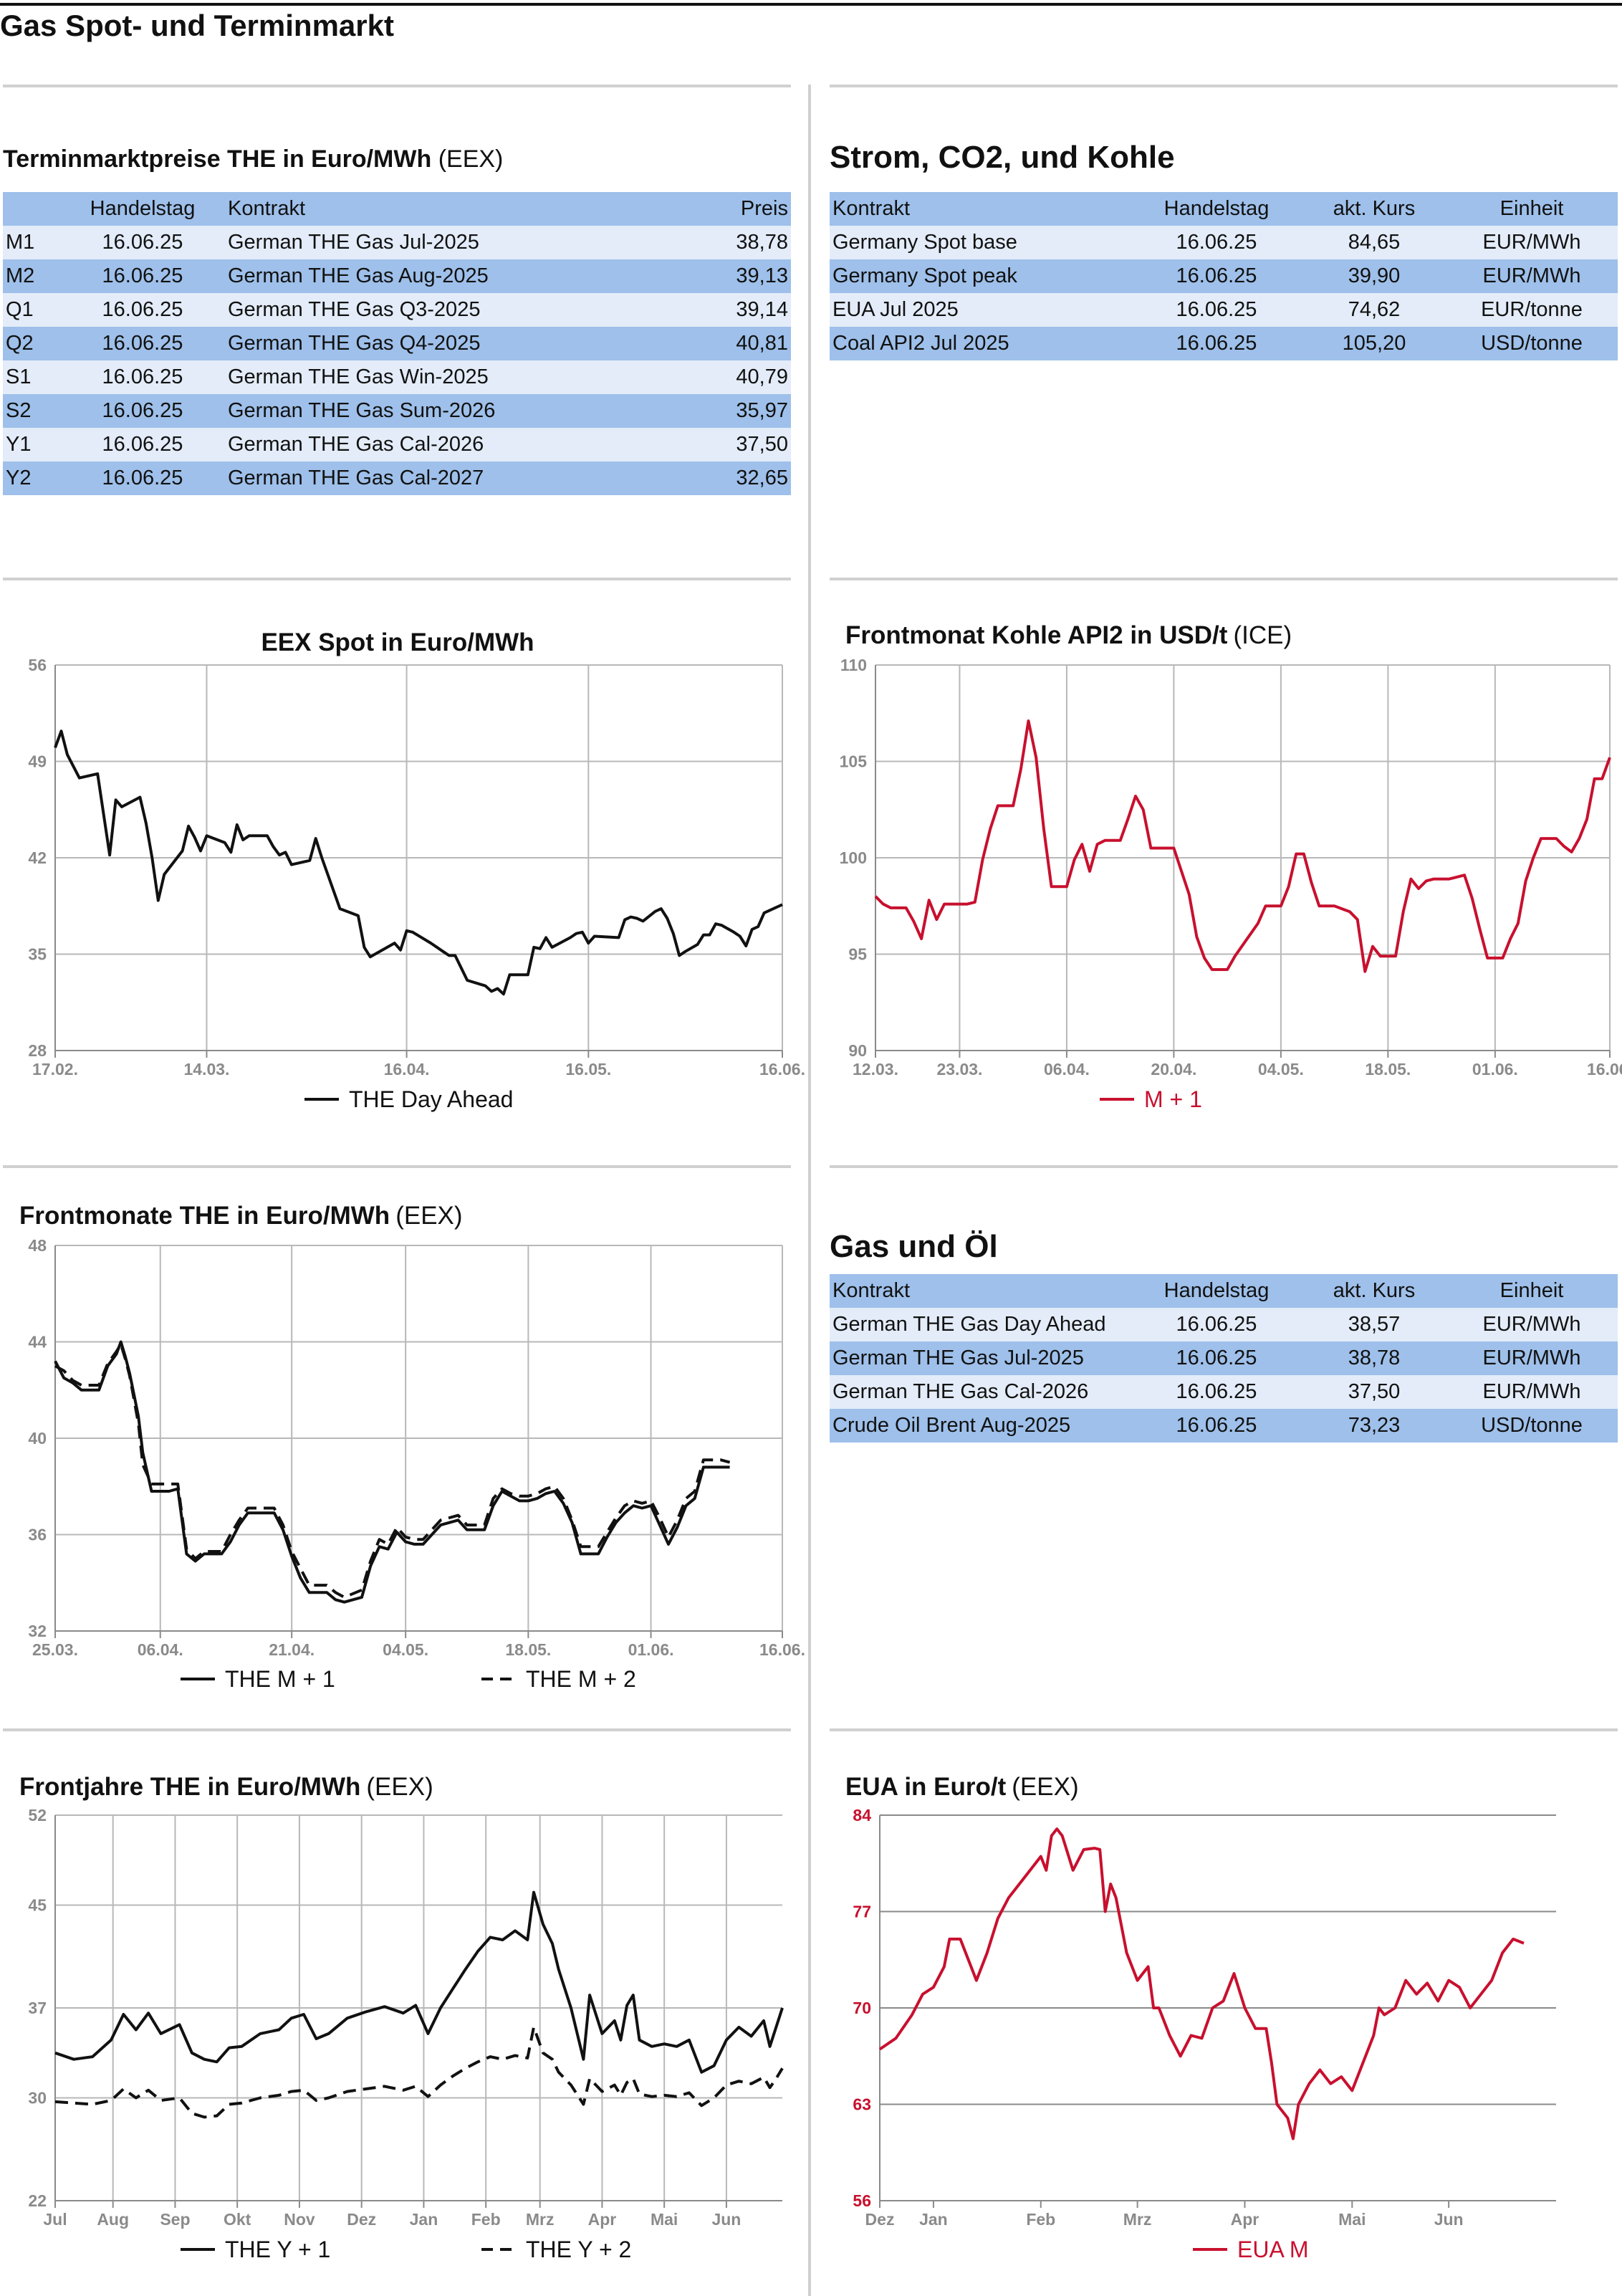  Describe the element at coordinates (811, 4) in the screenshot. I see `top-rule` at that location.